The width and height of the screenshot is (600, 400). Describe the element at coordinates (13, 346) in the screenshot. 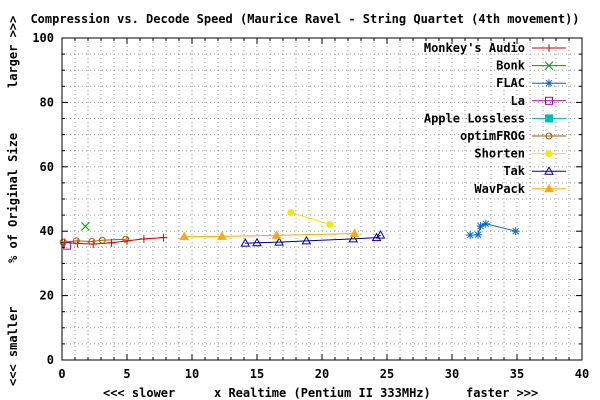

I see `y-axis-label-bottom: <<< smaller` at that location.